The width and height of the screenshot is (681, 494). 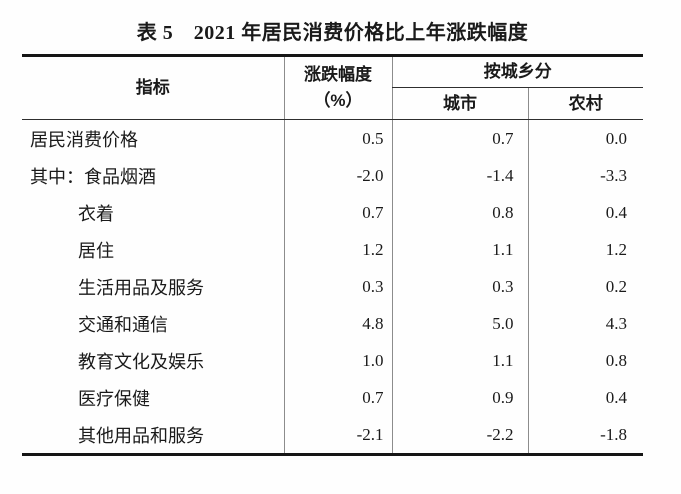 What do you see at coordinates (585, 249) in the screenshot?
I see `rural-cell: 1.2` at bounding box center [585, 249].